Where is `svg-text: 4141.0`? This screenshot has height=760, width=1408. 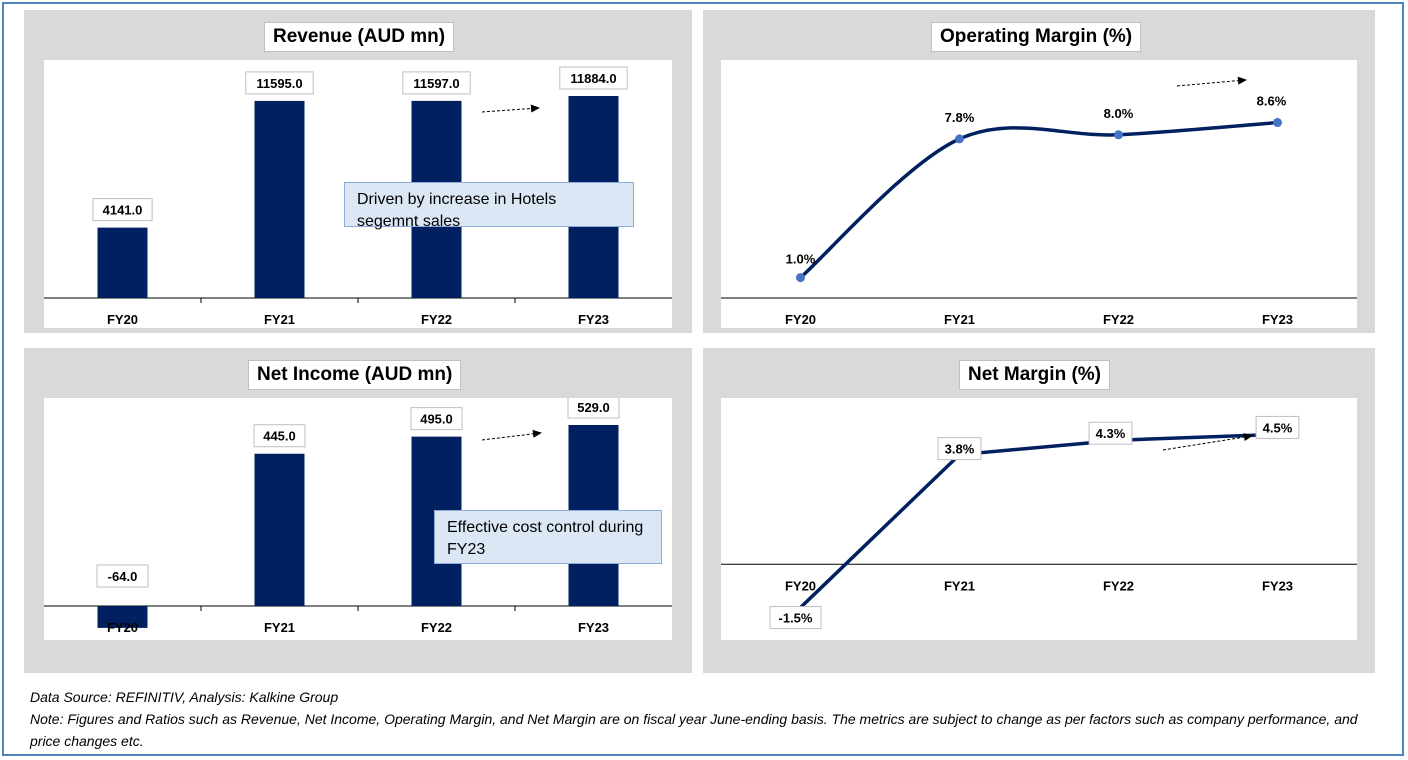
svg-text: 4141.0 is located at coordinates (123, 210).